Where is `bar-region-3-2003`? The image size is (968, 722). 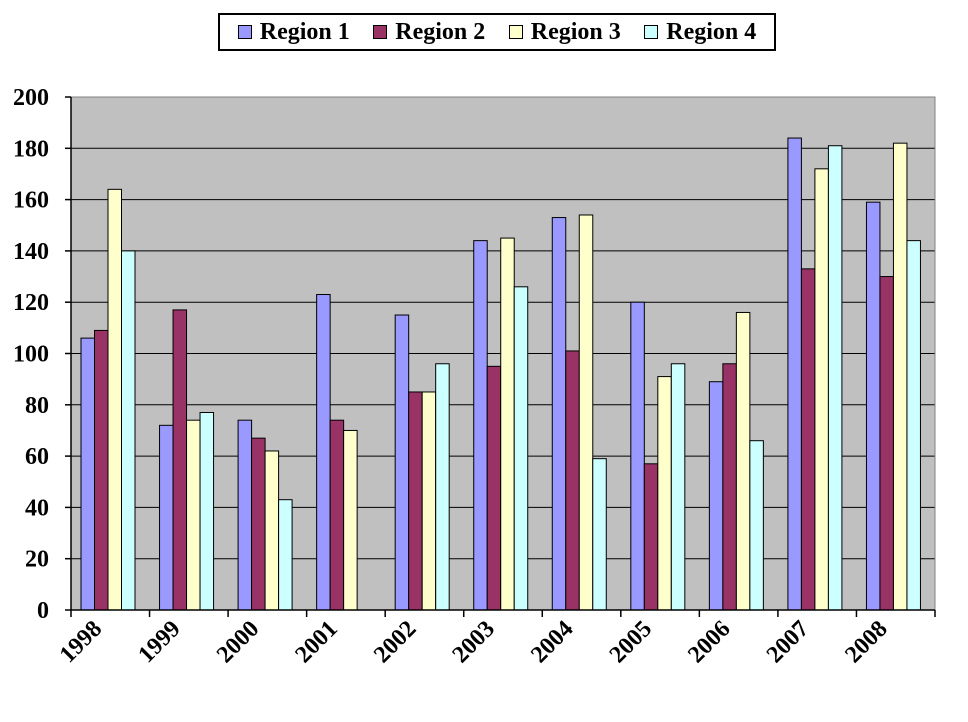
bar-region-3-2003 is located at coordinates (507, 424).